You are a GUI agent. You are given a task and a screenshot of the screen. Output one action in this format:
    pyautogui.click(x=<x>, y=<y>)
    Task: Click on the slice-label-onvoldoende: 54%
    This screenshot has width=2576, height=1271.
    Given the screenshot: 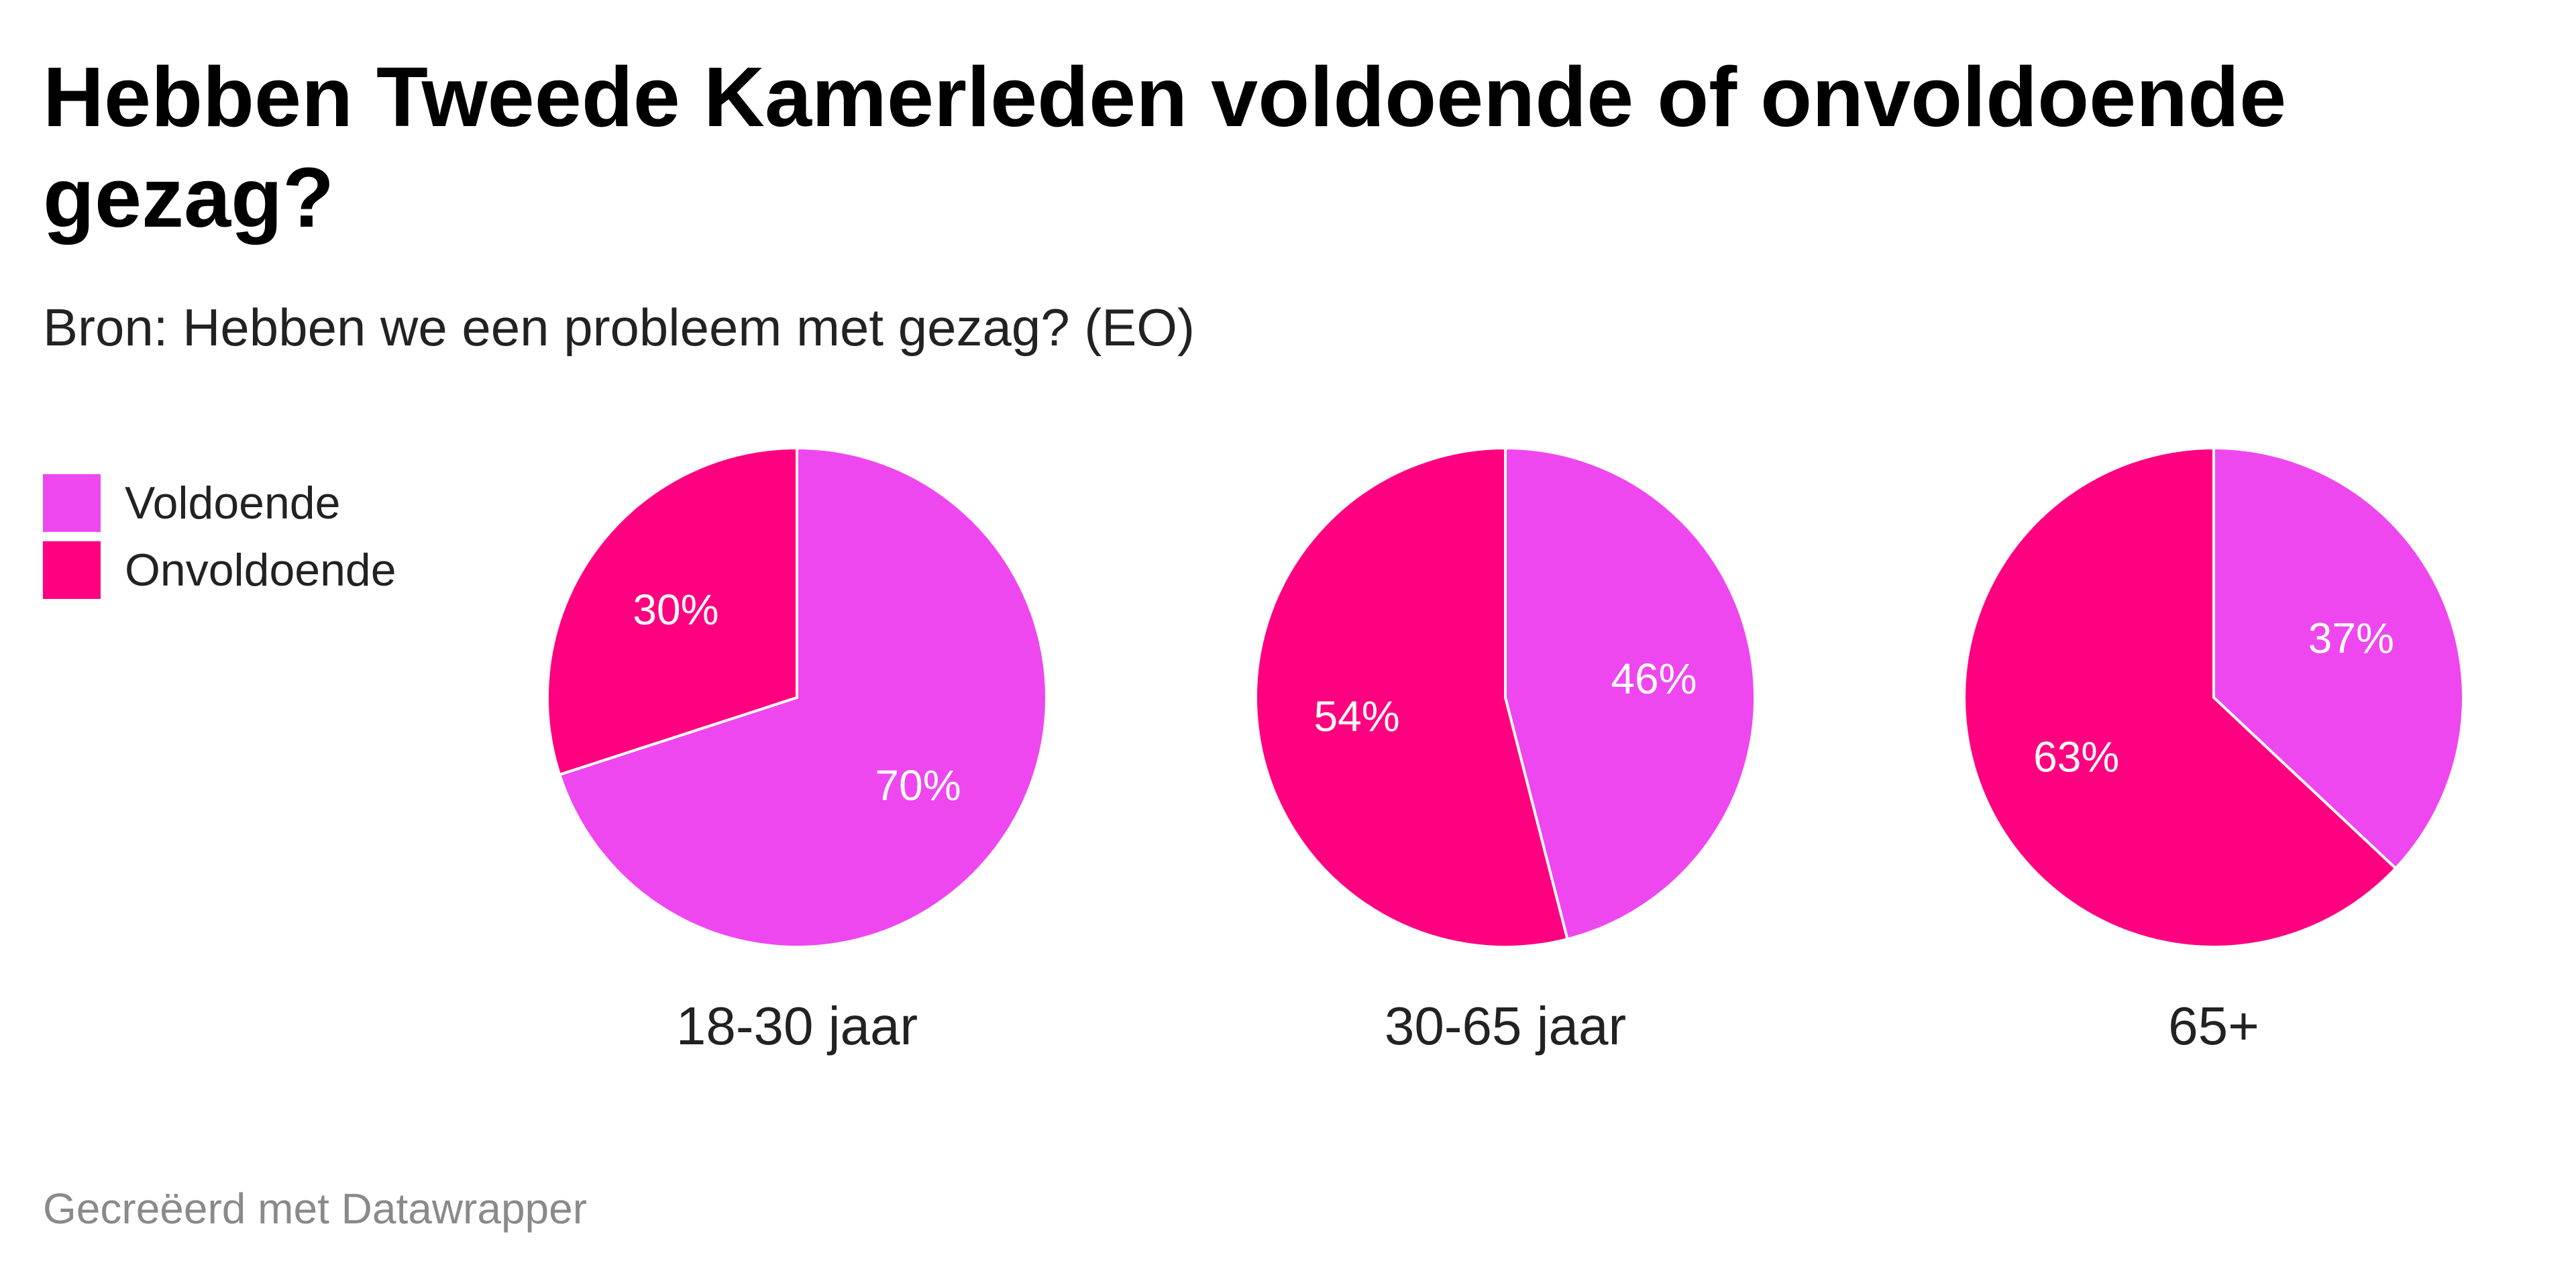 What is the action you would take?
    pyautogui.click(x=1357, y=716)
    